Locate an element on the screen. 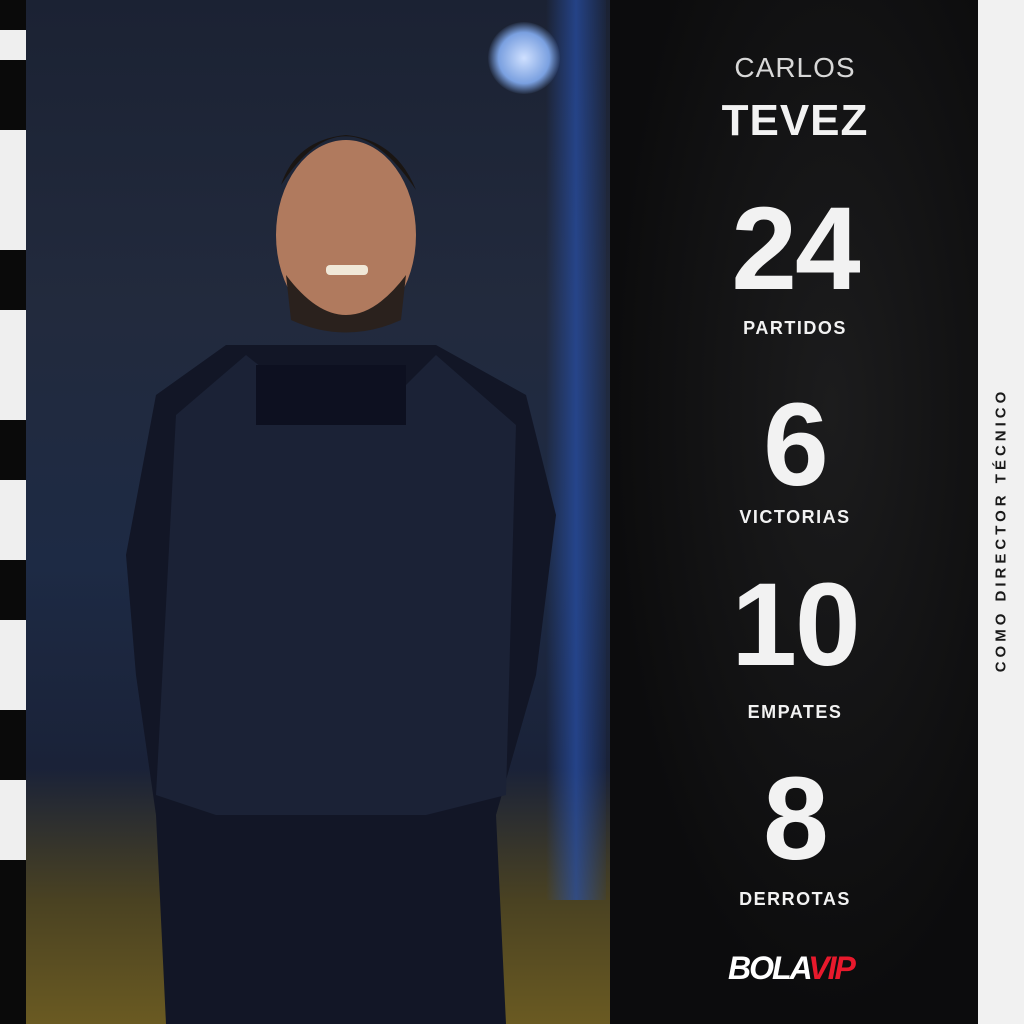 Image resolution: width=1024 pixels, height=1024 pixels. first-name: CARLOS is located at coordinates (795, 67).